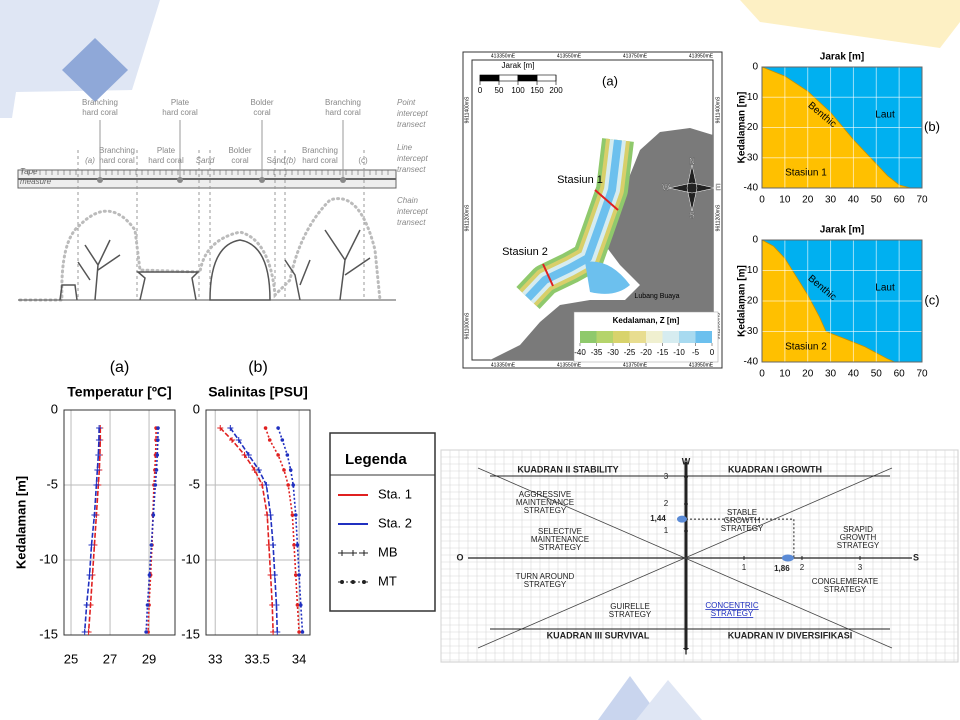 The image size is (960, 720). I want to click on x-tick-label: 40, so click(854, 374).